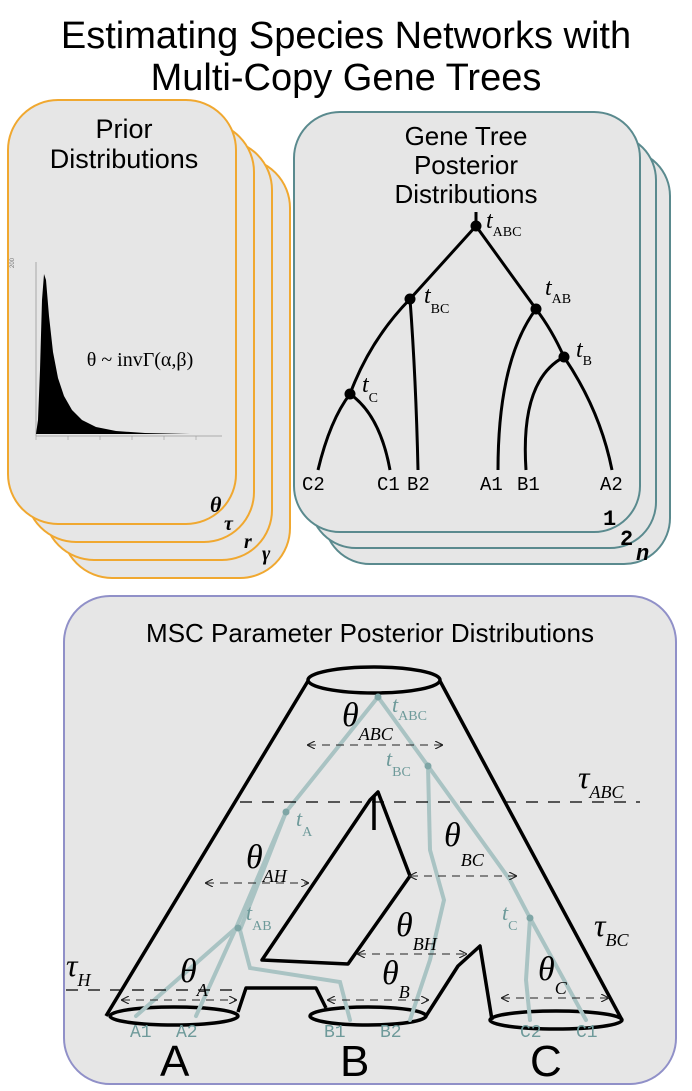 The image size is (692, 1091). Describe the element at coordinates (364, 1033) in the screenshot. I see `msc-sample-labels: A1 A2 B1 B2 C2 C1` at that location.